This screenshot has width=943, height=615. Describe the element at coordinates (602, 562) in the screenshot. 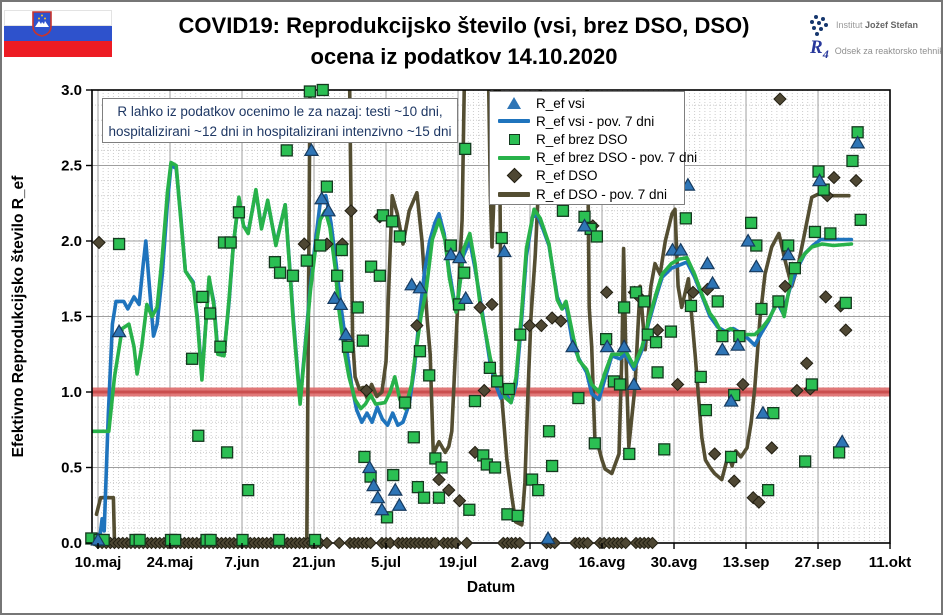

I see `svg-text: 16.avg` at that location.